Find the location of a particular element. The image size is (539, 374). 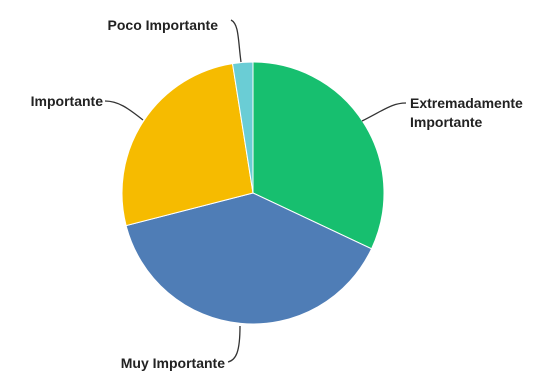

slice-label: Importante is located at coordinates (67, 101).